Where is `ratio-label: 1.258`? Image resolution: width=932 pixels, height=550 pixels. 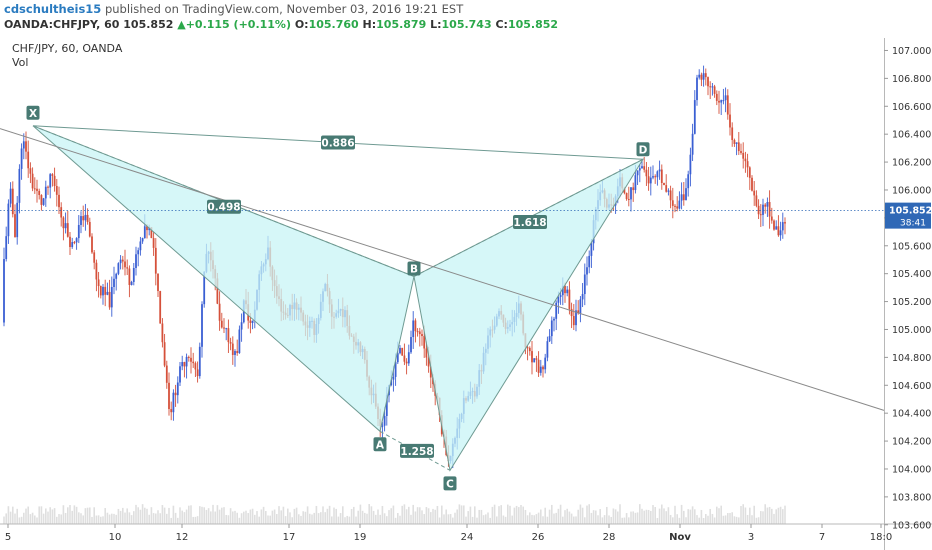
ratio-label: 1.258 is located at coordinates (417, 450).